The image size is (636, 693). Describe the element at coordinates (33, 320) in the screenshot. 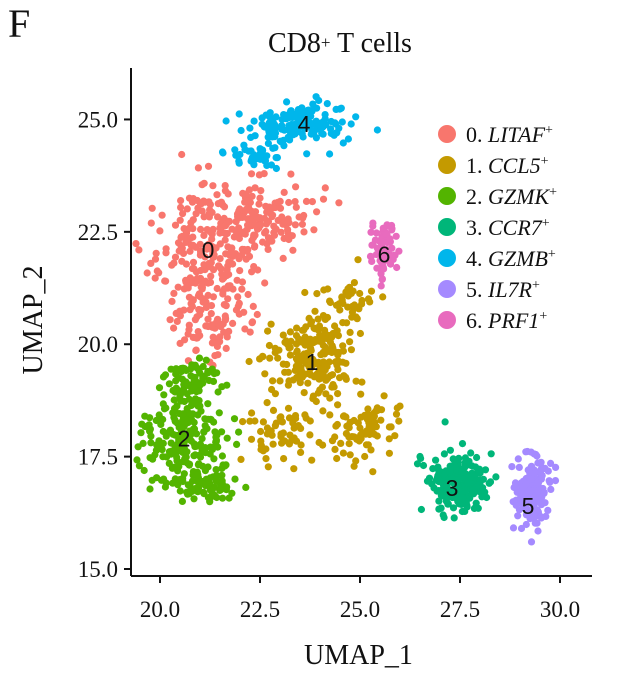

I see `y-axis-title: UMAP_2` at that location.